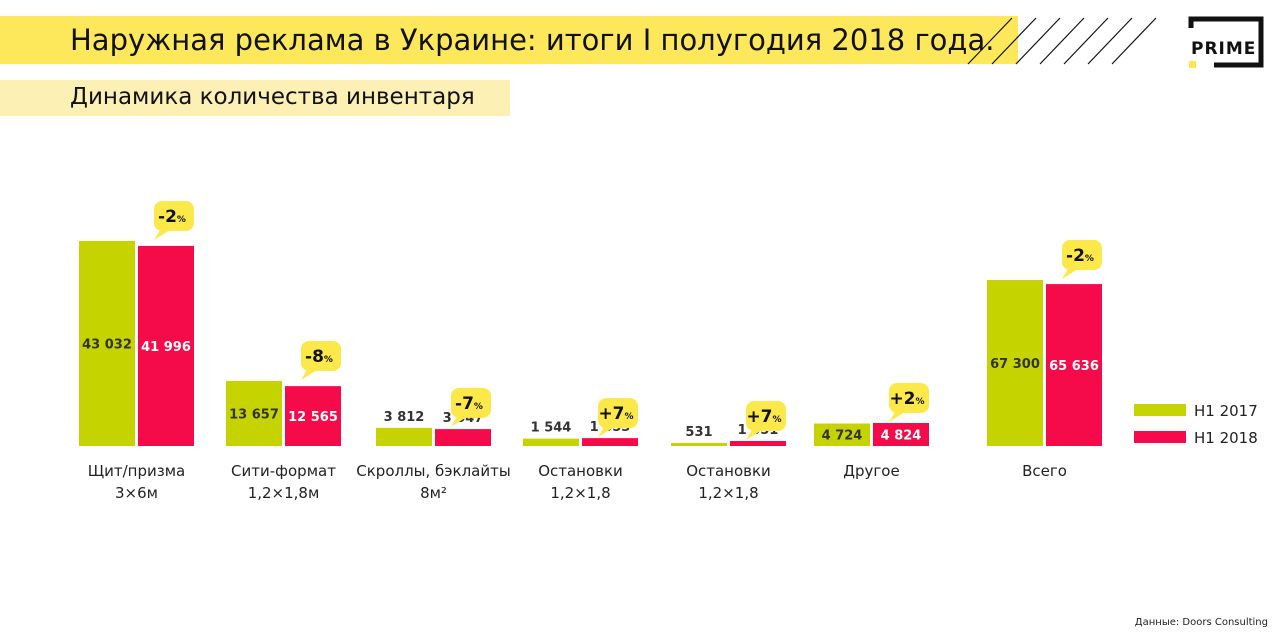 The width and height of the screenshot is (1280, 640). I want to click on data-label: 4 824, so click(901, 436).